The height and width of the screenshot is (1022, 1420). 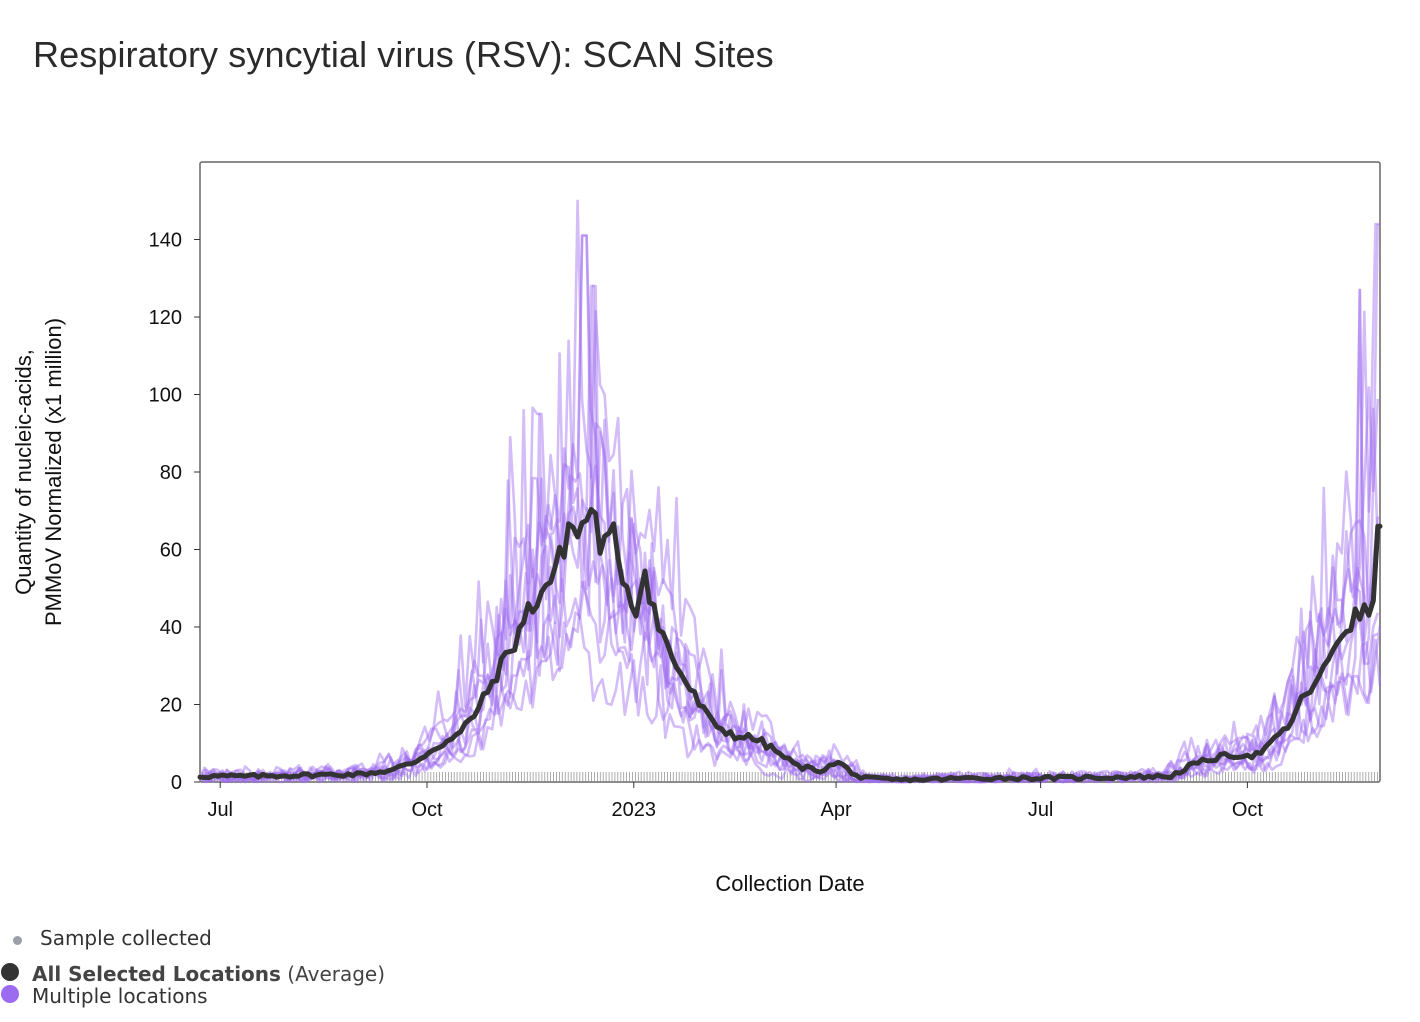 What do you see at coordinates (120, 996) in the screenshot?
I see `legend-multiple-label: Multiple locations` at bounding box center [120, 996].